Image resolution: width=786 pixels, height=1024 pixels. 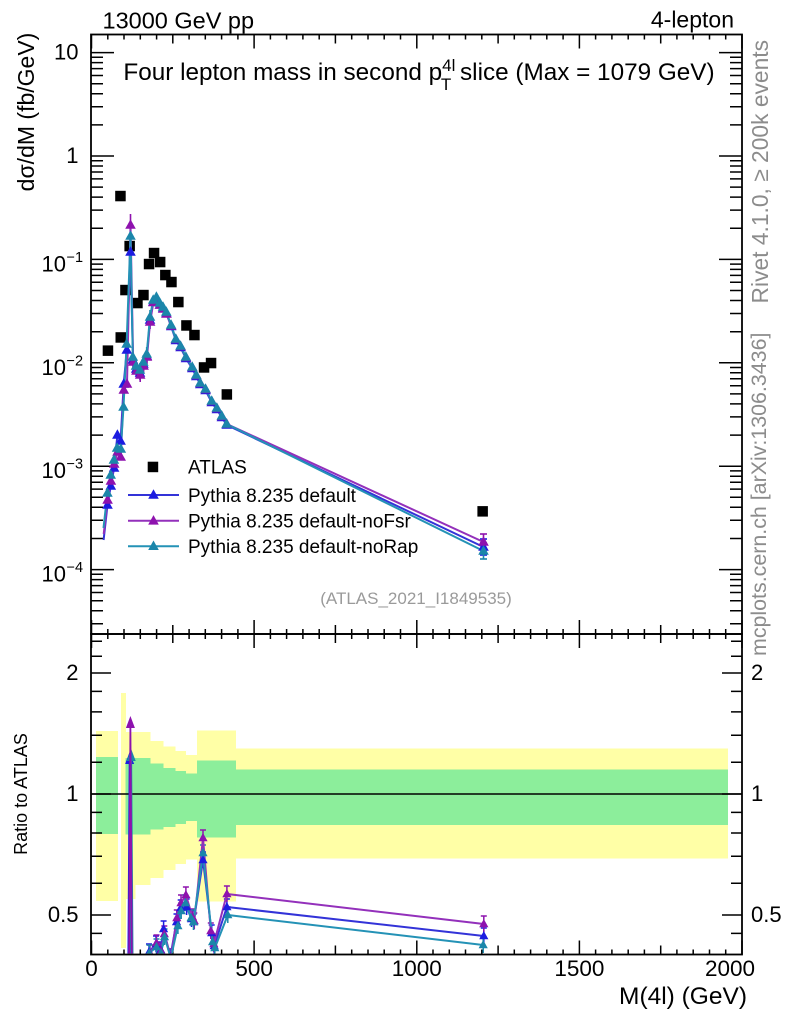 What do you see at coordinates (579, 968) in the screenshot?
I see `svg-text: 1500` at bounding box center [579, 968].